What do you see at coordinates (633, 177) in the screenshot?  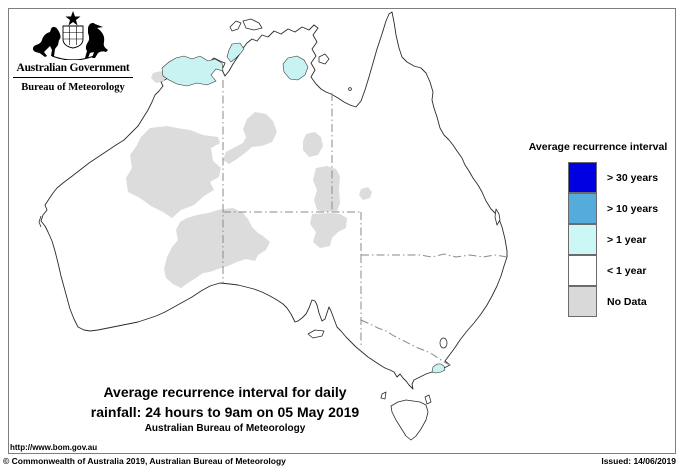 I see `legend-label: > 30 years` at bounding box center [633, 177].